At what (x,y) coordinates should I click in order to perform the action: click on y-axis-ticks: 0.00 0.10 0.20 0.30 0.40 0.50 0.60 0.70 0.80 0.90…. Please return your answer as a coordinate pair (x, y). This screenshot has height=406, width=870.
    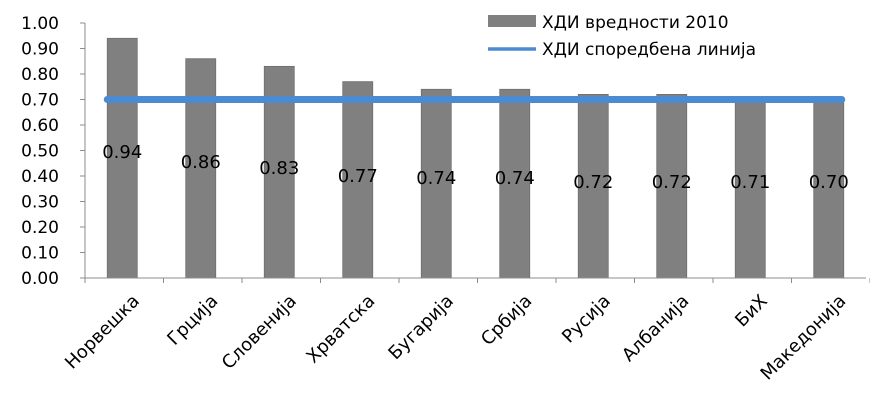
    Looking at the image, I should click on (53, 151).